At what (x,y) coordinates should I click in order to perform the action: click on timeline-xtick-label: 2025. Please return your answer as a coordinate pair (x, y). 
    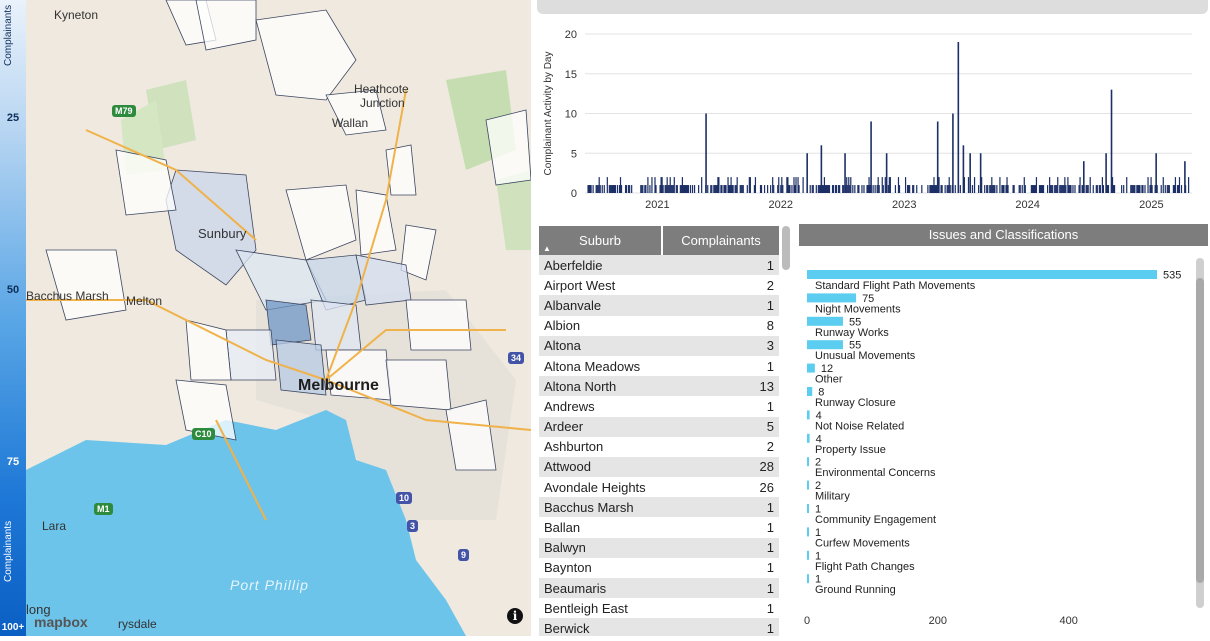
    Looking at the image, I should click on (1151, 205).